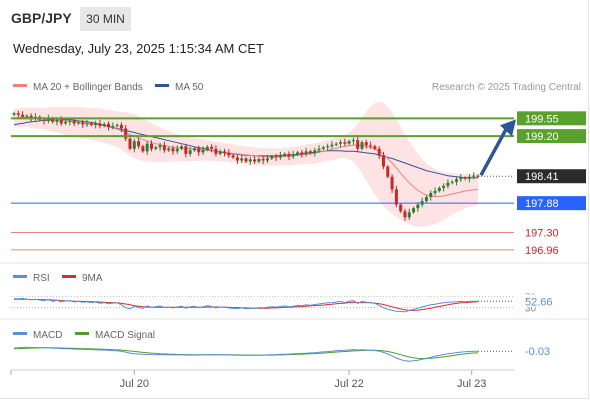 Image resolution: width=590 pixels, height=400 pixels. I want to click on legend-label-macd: MACD, so click(47, 335).